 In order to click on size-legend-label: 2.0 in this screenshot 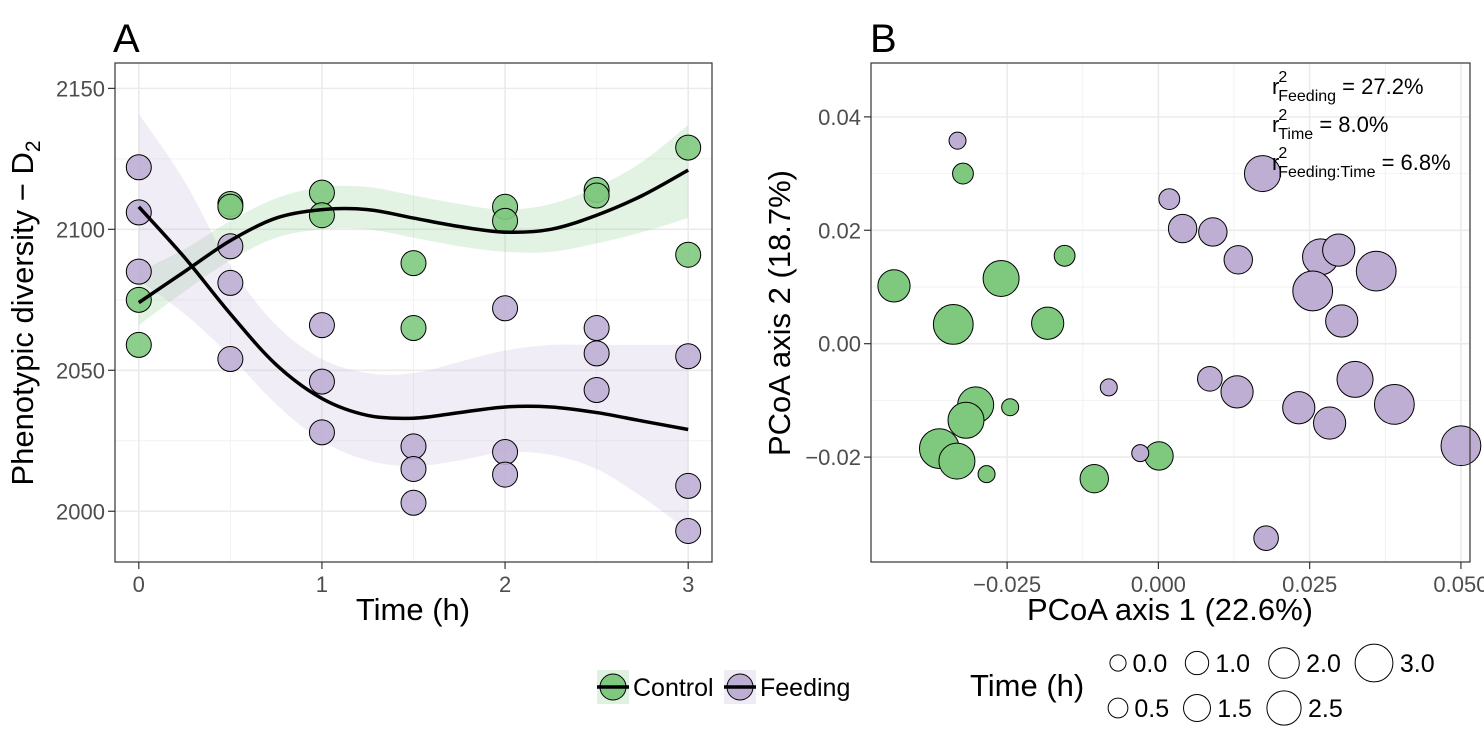, I will do `click(1323, 664)`.